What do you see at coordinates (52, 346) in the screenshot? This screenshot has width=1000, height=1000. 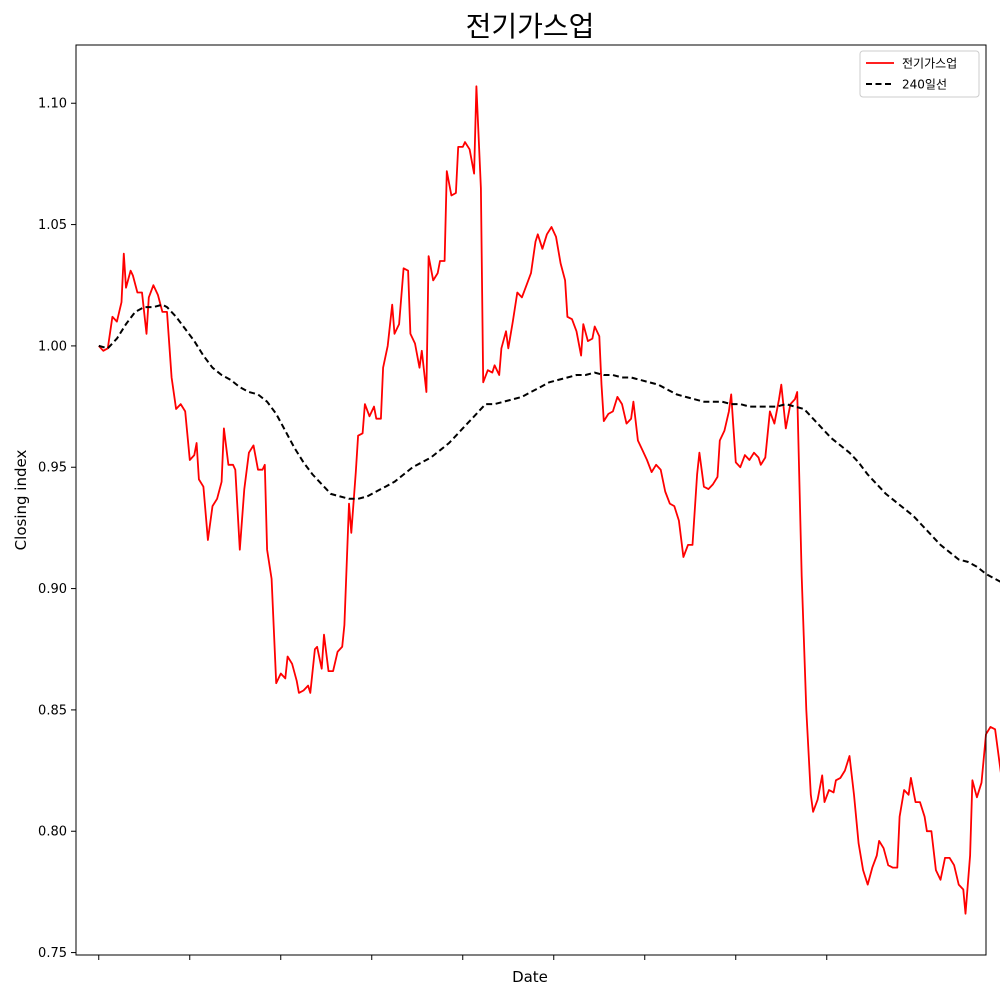 I see `y-tick-label: 1.00` at bounding box center [52, 346].